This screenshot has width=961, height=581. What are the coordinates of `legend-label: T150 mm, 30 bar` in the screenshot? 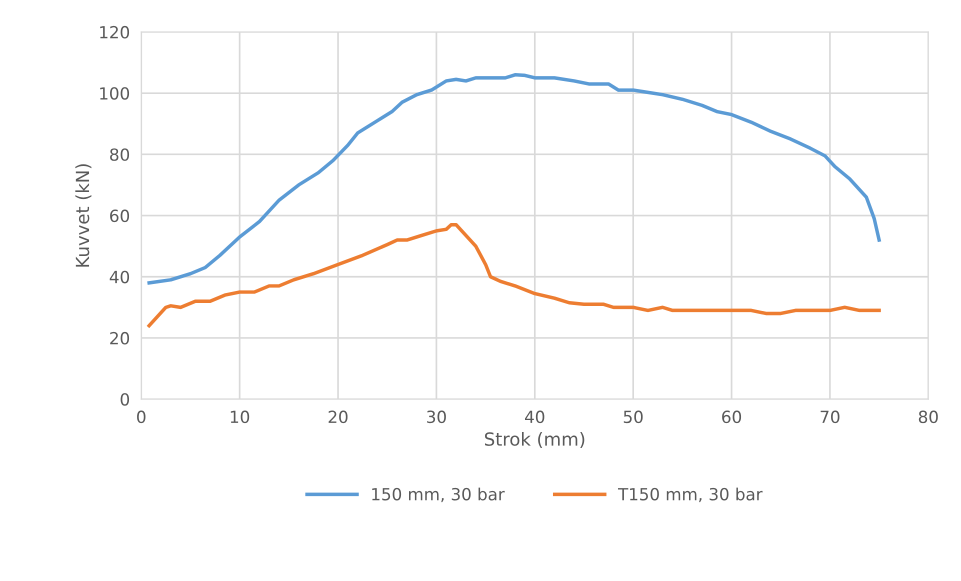 It's located at (690, 495).